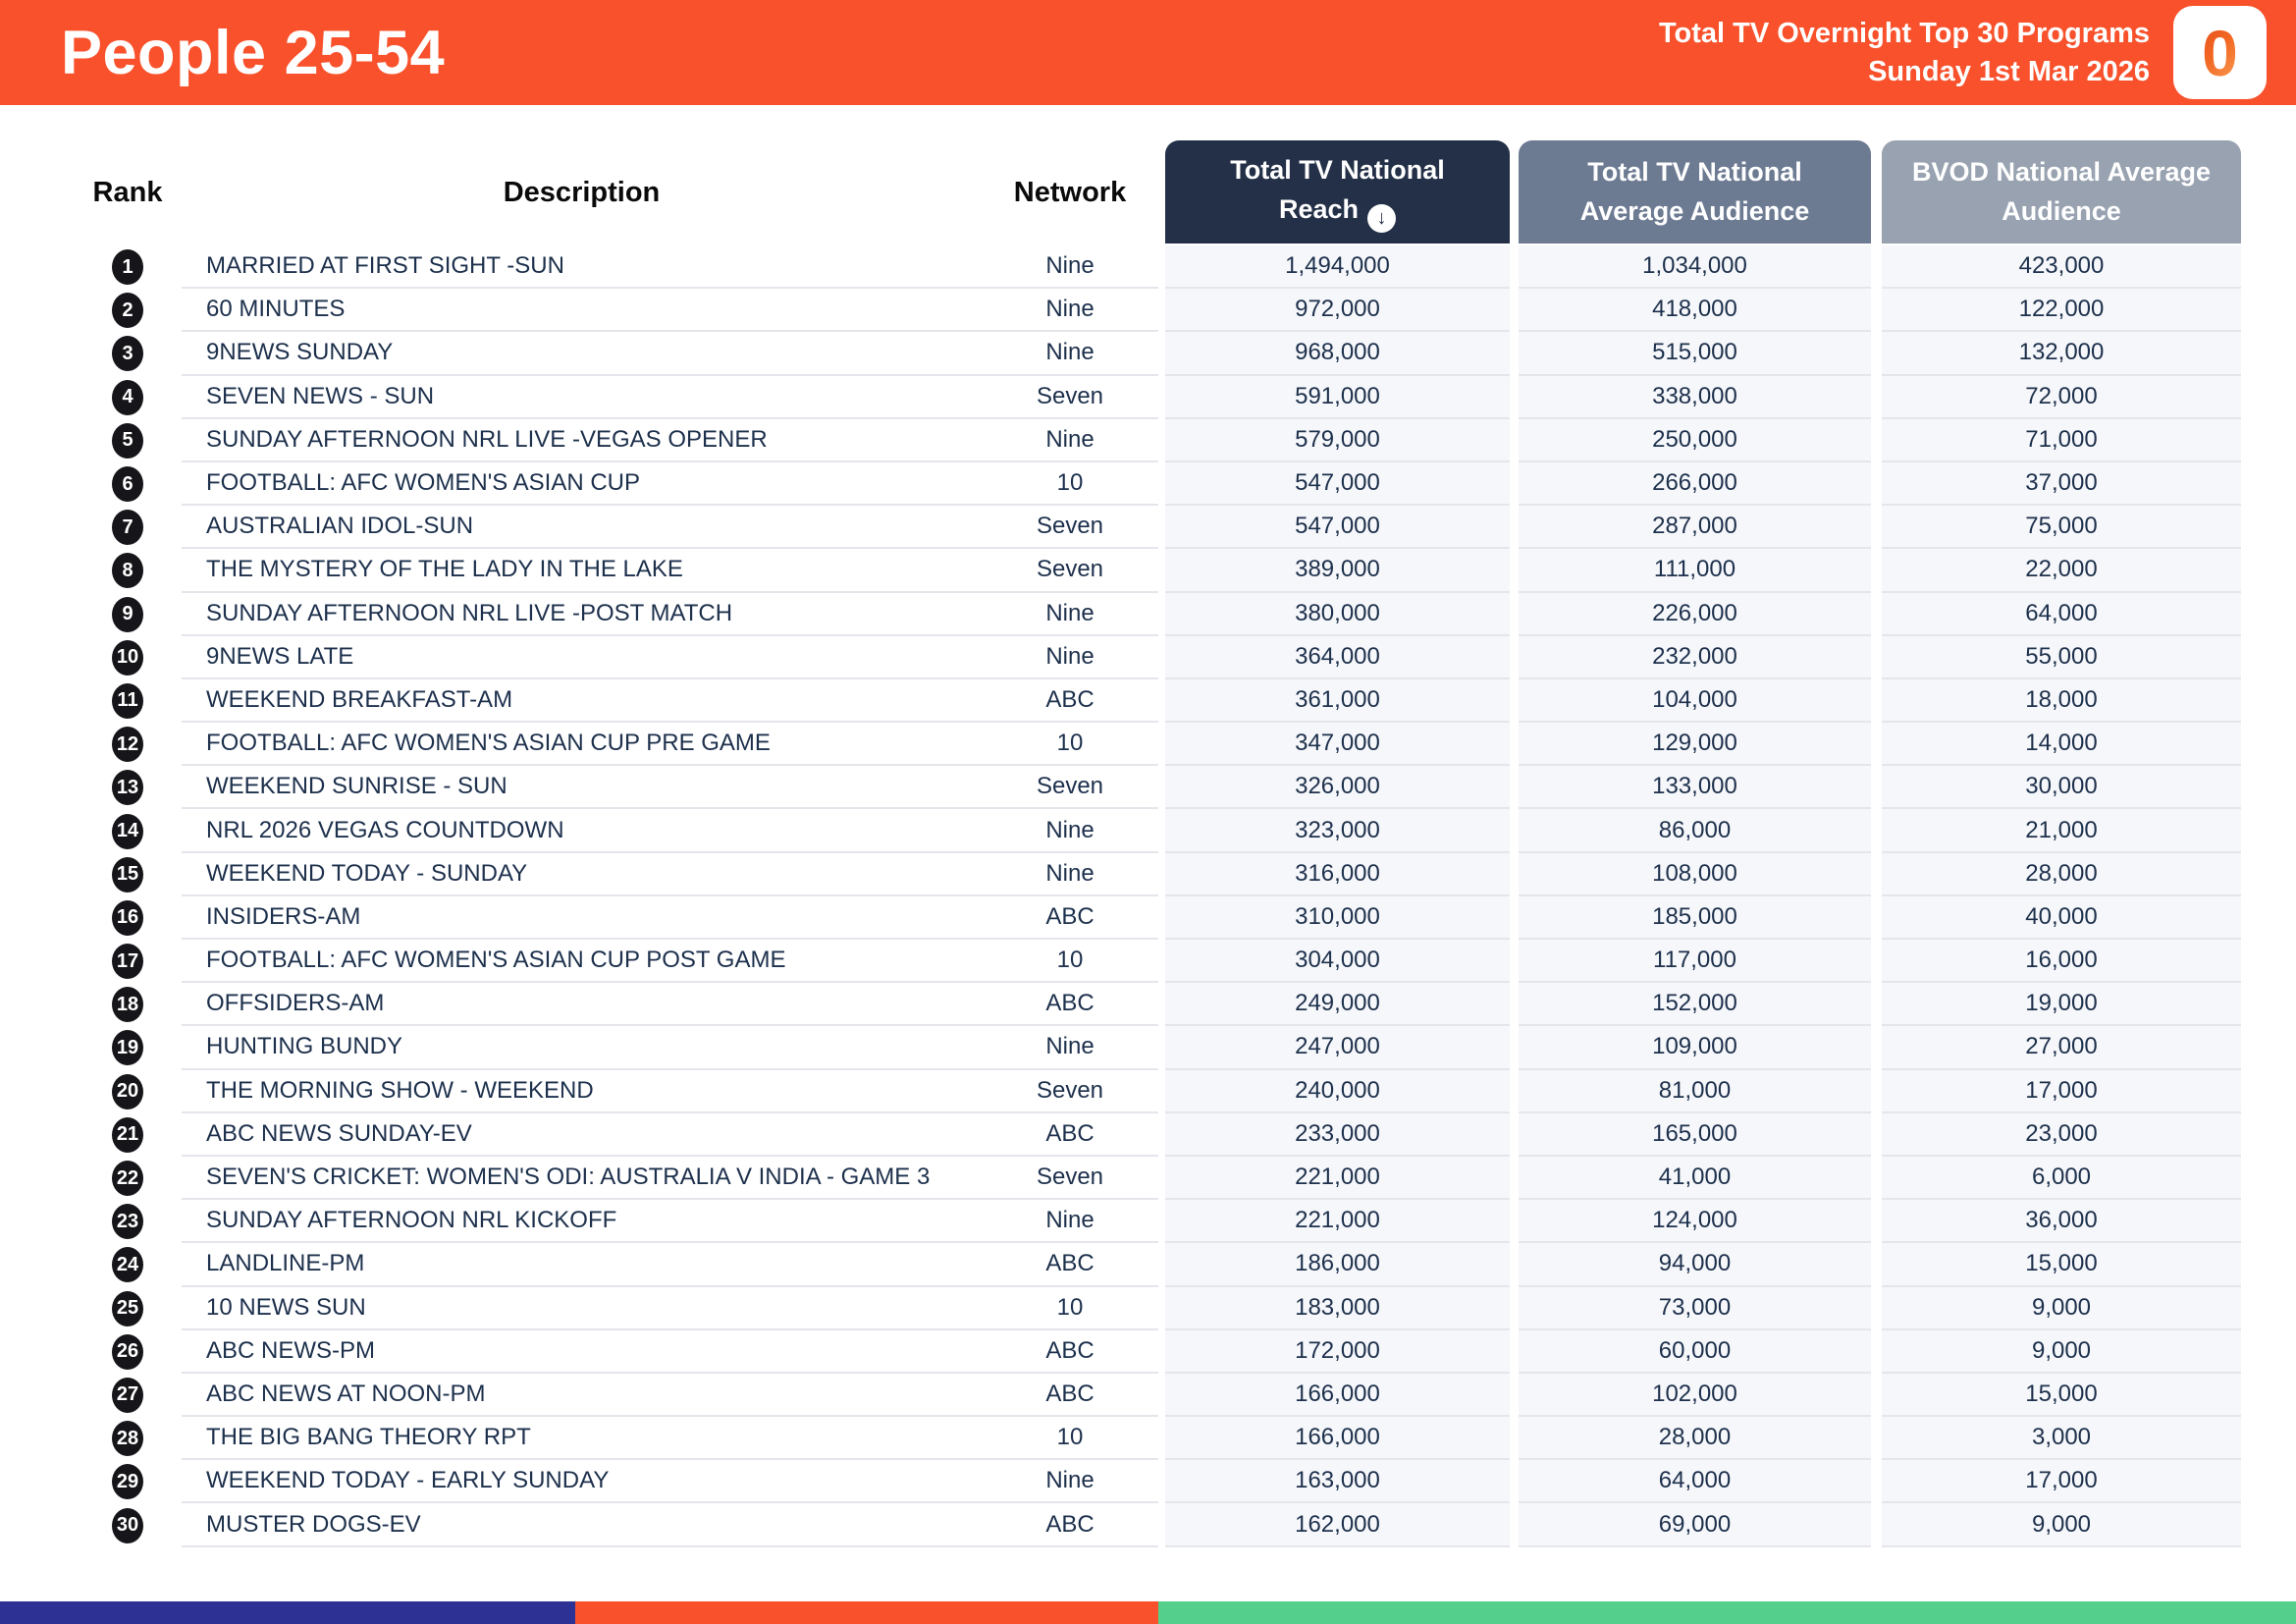  What do you see at coordinates (1695, 1135) in the screenshot?
I see `avg-audience-value: 165,000` at bounding box center [1695, 1135].